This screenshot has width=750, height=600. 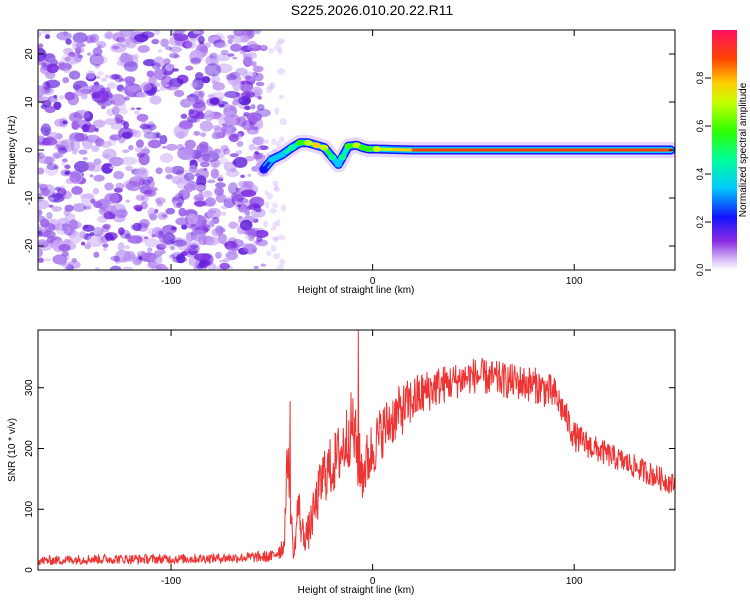 I want to click on snr-x-axis-label: Height of straight line (km), so click(x=356, y=590).